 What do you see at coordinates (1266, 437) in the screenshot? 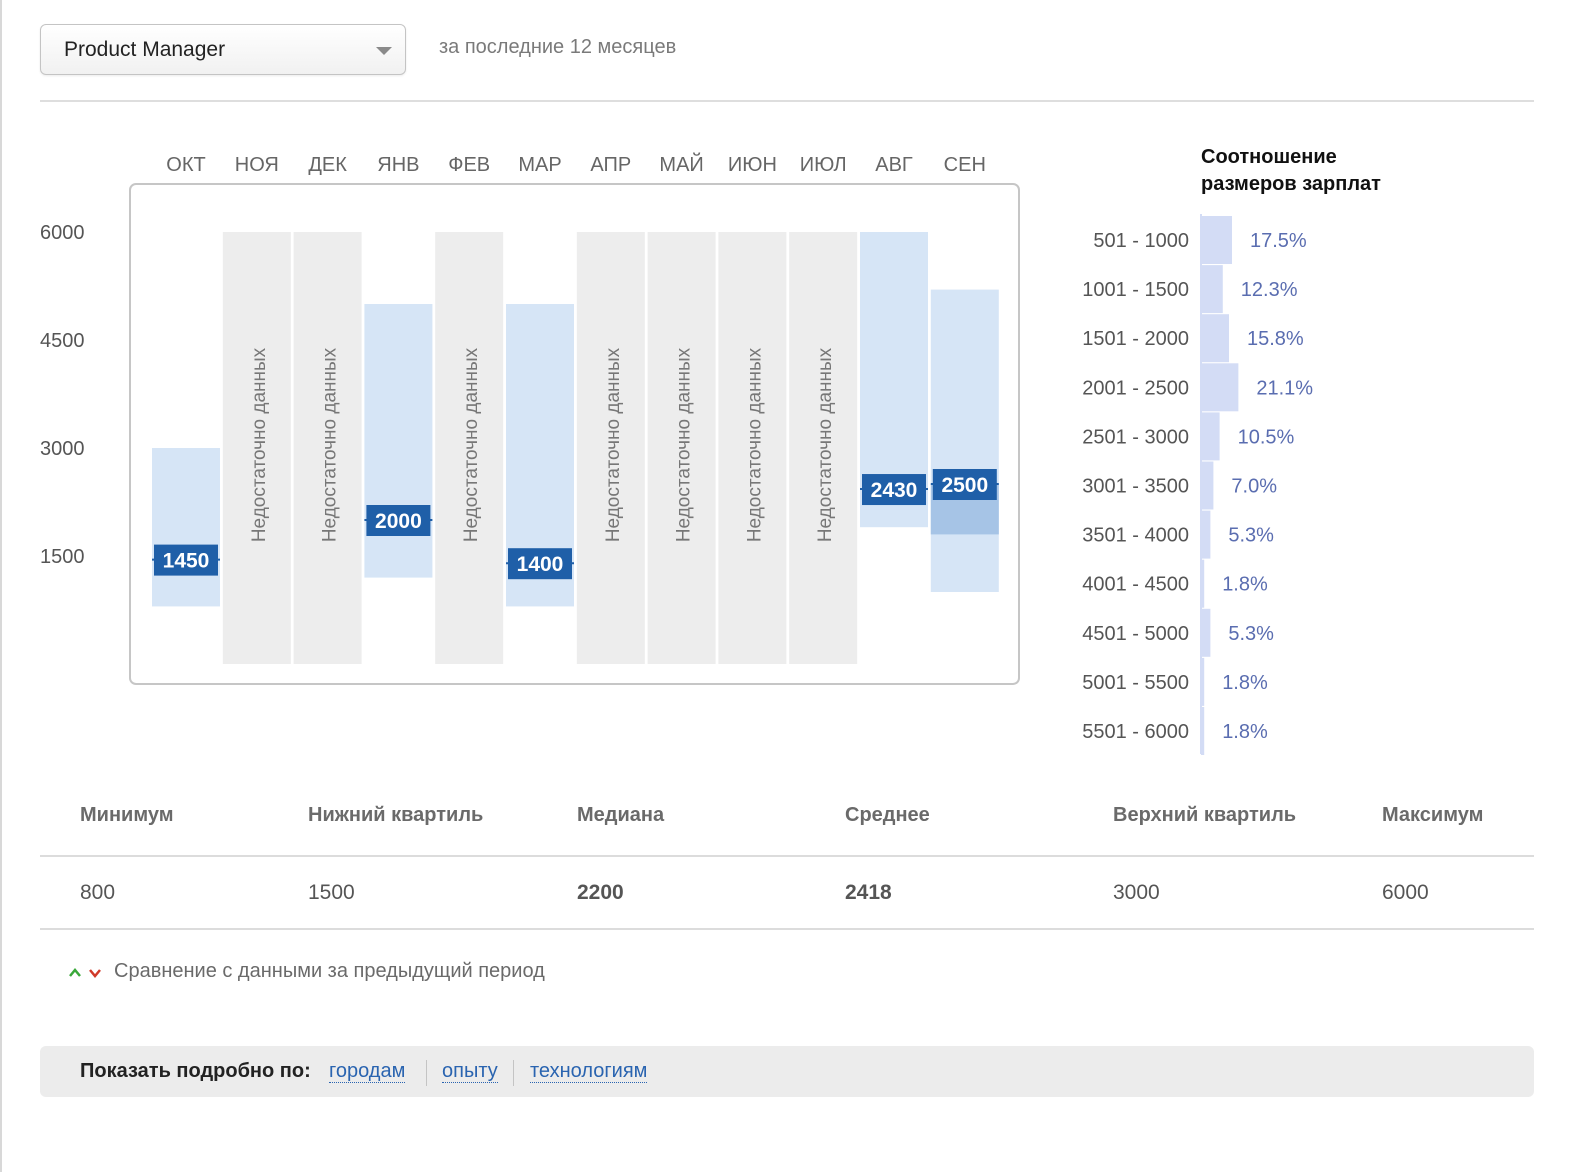
I see `histogram-value-label: 10.5%` at bounding box center [1266, 437].